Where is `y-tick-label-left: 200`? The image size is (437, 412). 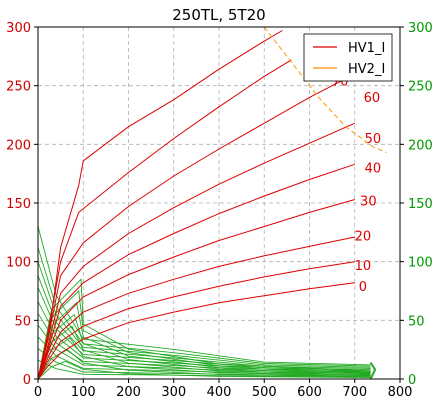 y-tick-label-left: 200 is located at coordinates (18, 145).